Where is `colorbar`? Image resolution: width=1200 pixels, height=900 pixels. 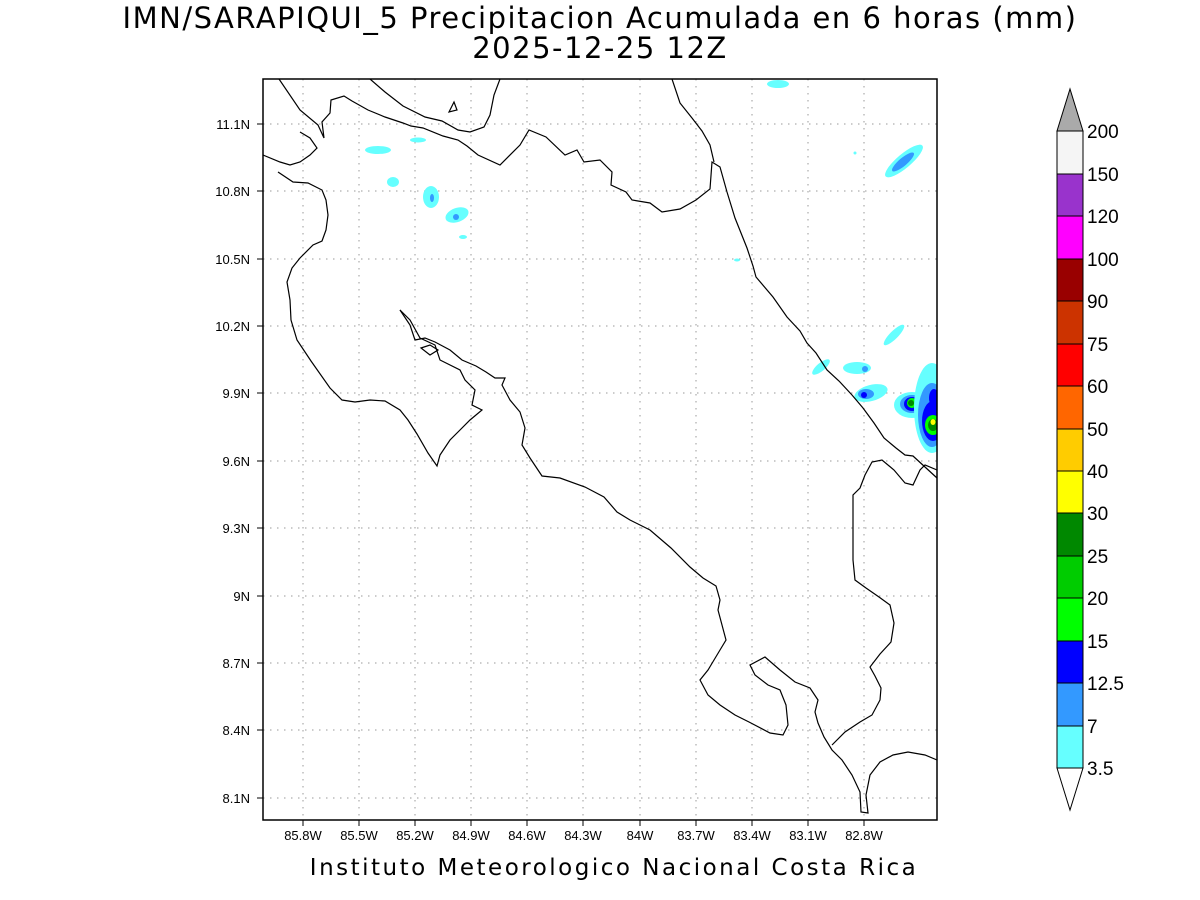 colorbar is located at coordinates (1070, 449).